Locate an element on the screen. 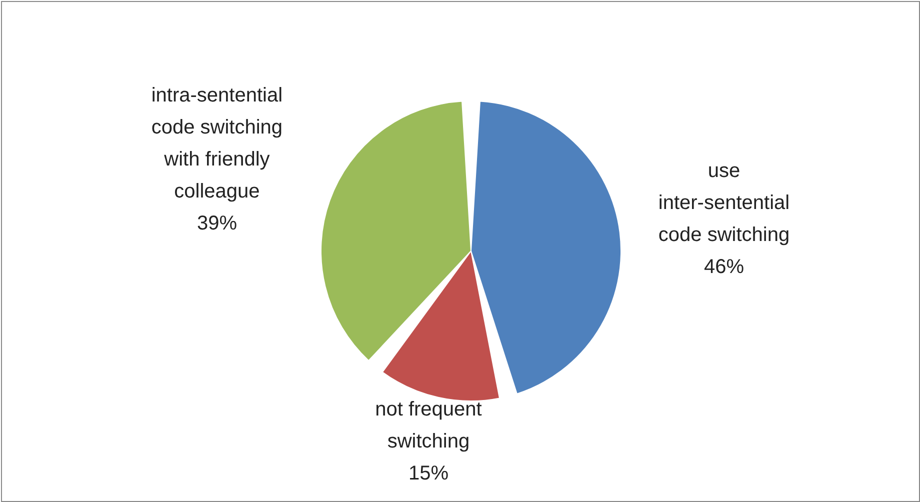 This screenshot has width=920, height=502. data-label: 15% is located at coordinates (428, 473).